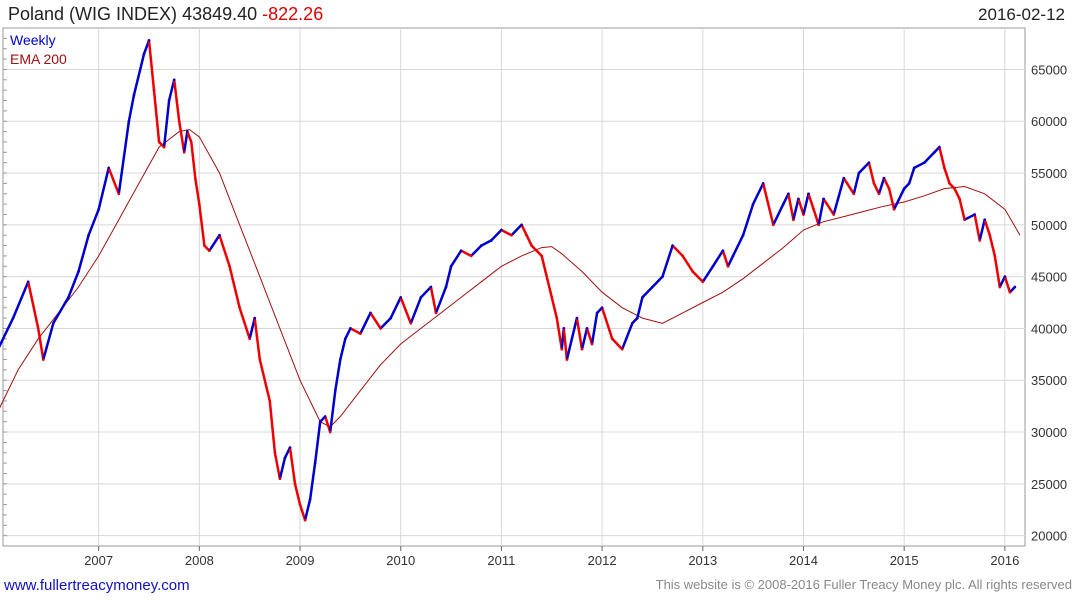  What do you see at coordinates (904, 560) in the screenshot?
I see `x-tick-label: 2015` at bounding box center [904, 560].